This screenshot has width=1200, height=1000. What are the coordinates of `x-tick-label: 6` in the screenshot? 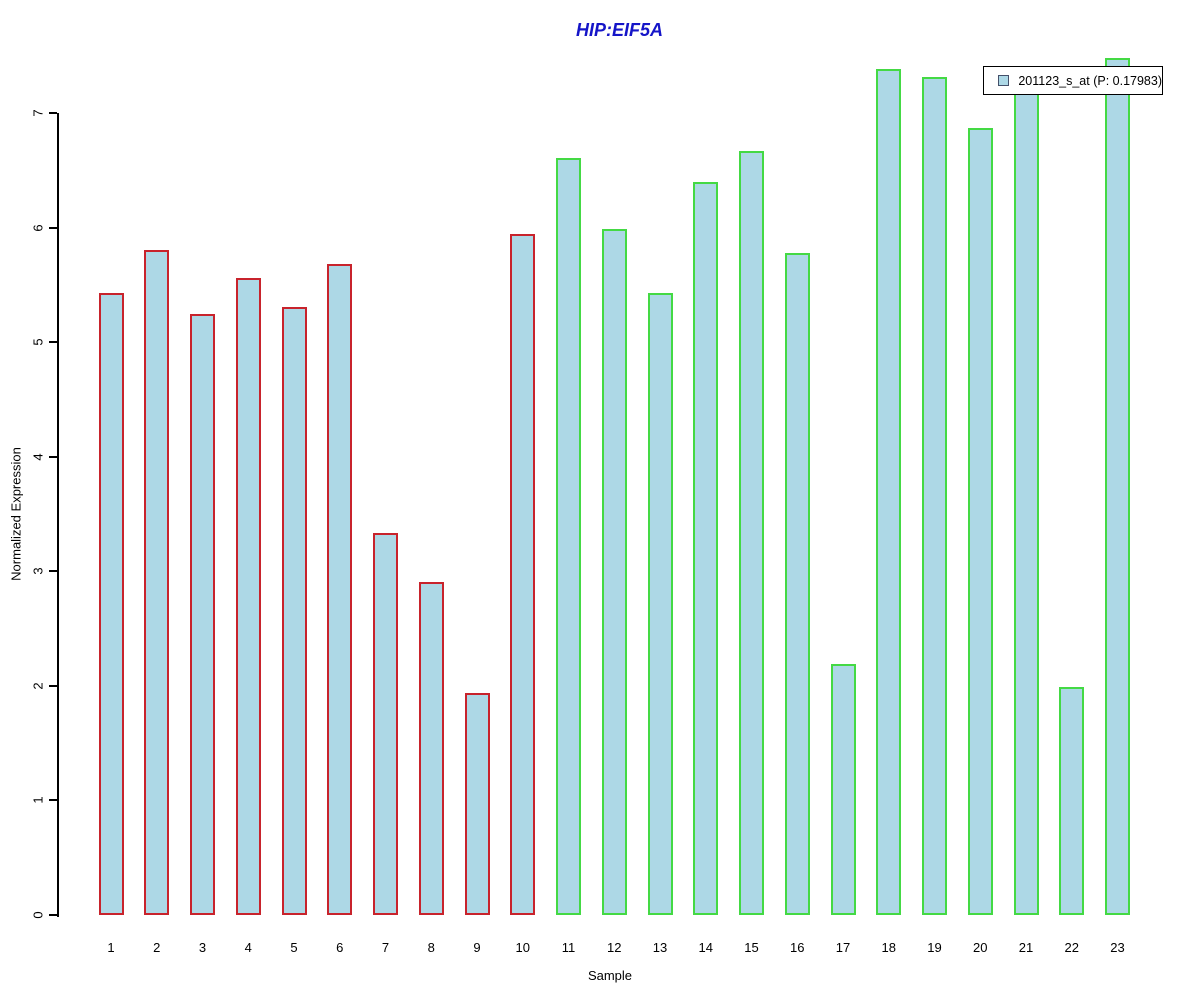 It's located at (340, 947).